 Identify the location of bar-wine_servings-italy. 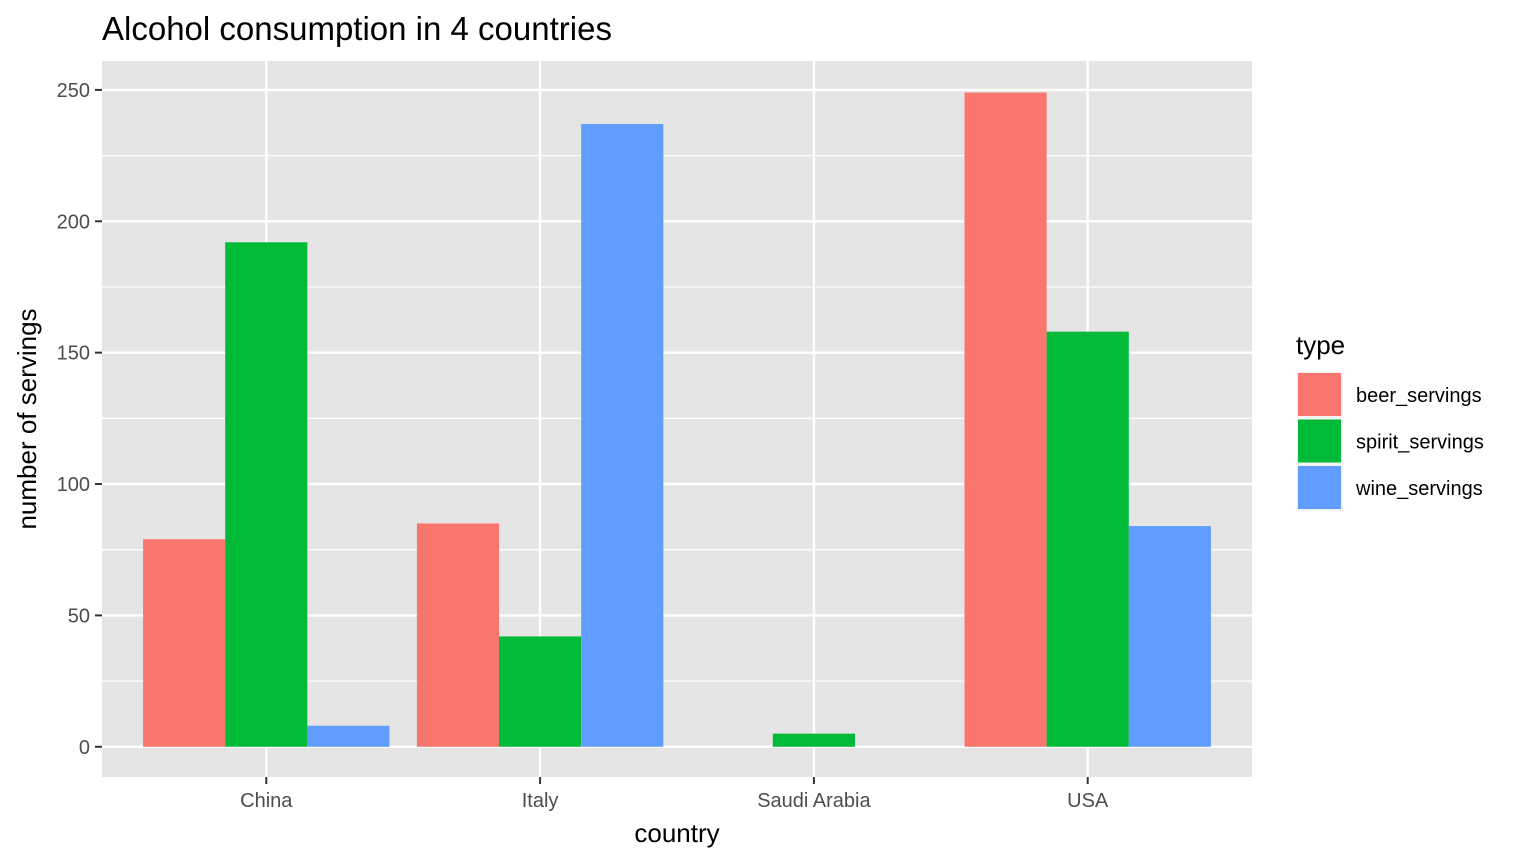
(622, 435).